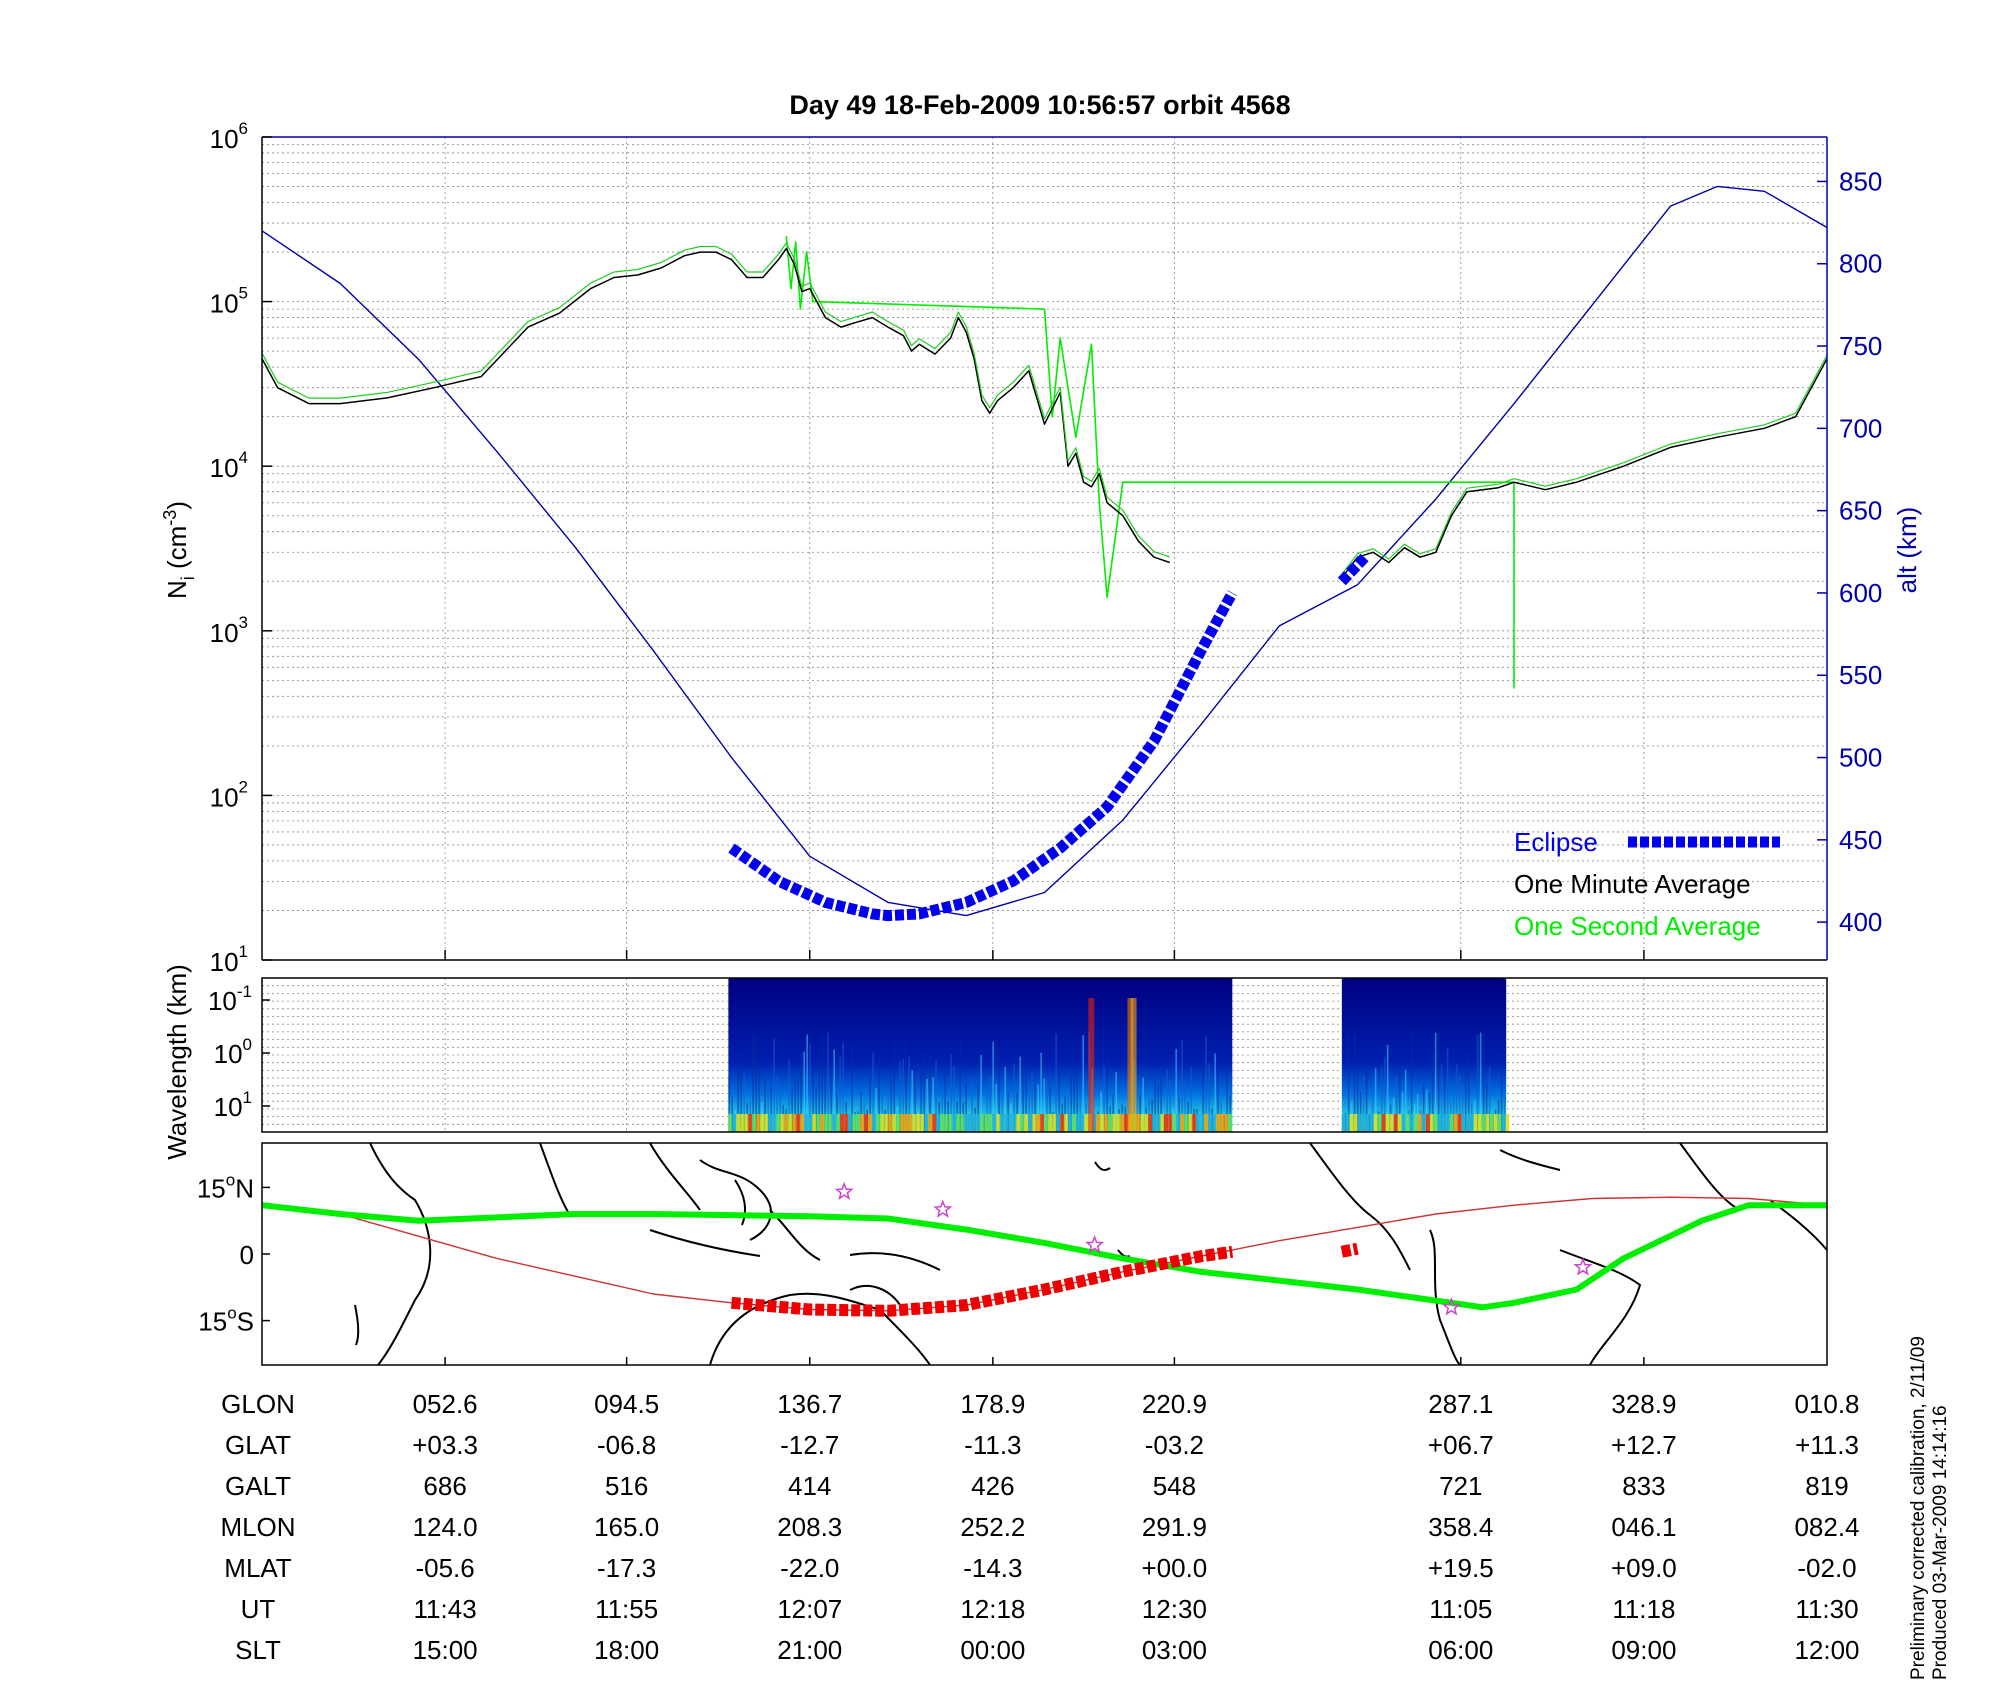 This screenshot has height=1700, width=2000. Describe the element at coordinates (992, 1650) in the screenshot. I see `table-cell: 00:00` at that location.